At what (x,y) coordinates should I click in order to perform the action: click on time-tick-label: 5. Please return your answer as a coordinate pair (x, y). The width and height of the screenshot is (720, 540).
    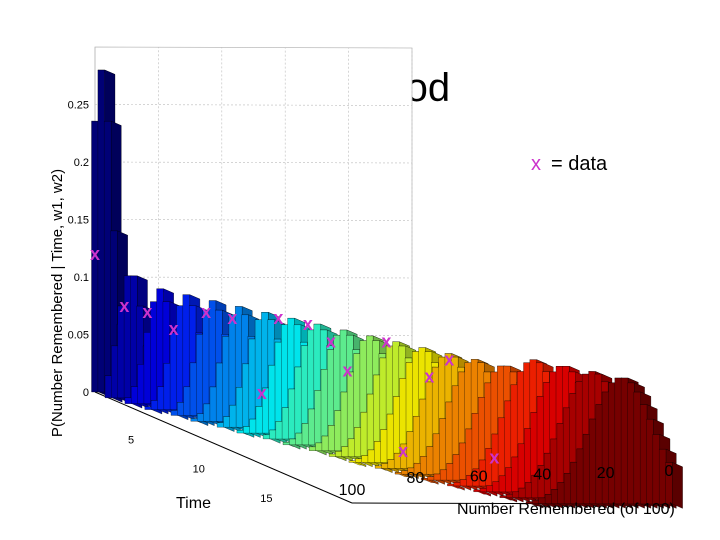
    Looking at the image, I should click on (131, 440).